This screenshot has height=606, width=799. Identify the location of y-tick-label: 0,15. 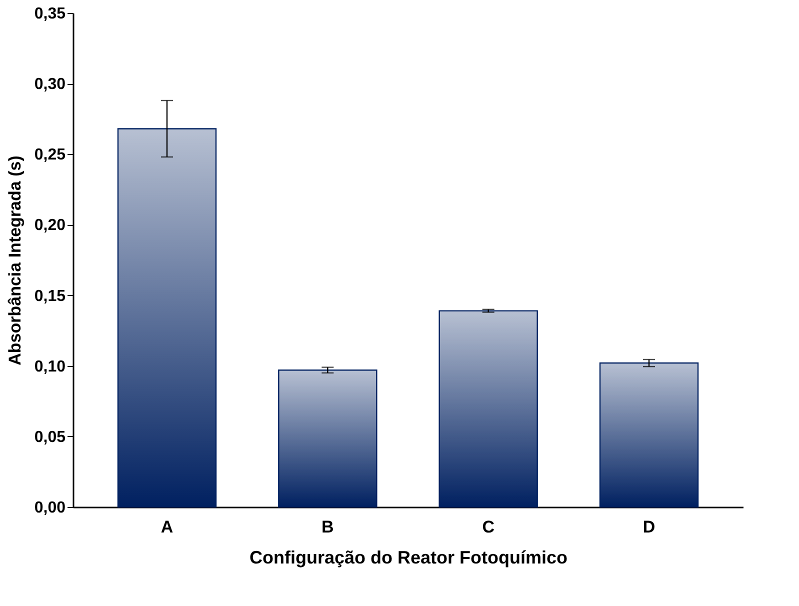
(50, 296).